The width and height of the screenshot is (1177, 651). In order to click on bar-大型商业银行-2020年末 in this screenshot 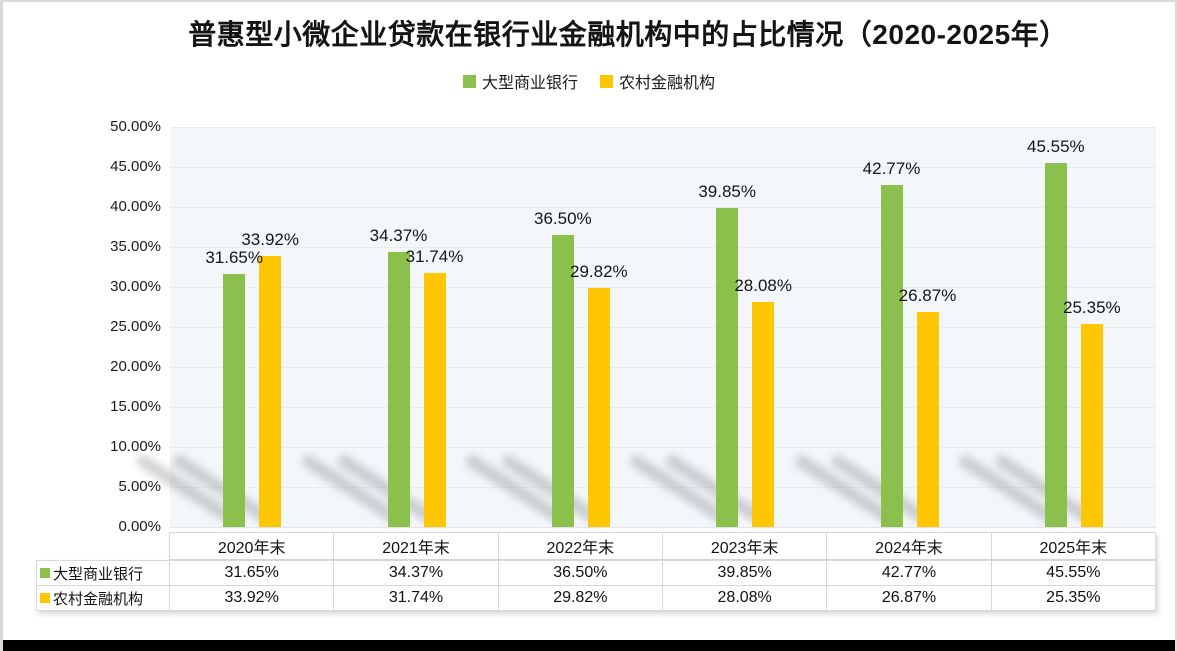, I will do `click(234, 400)`.